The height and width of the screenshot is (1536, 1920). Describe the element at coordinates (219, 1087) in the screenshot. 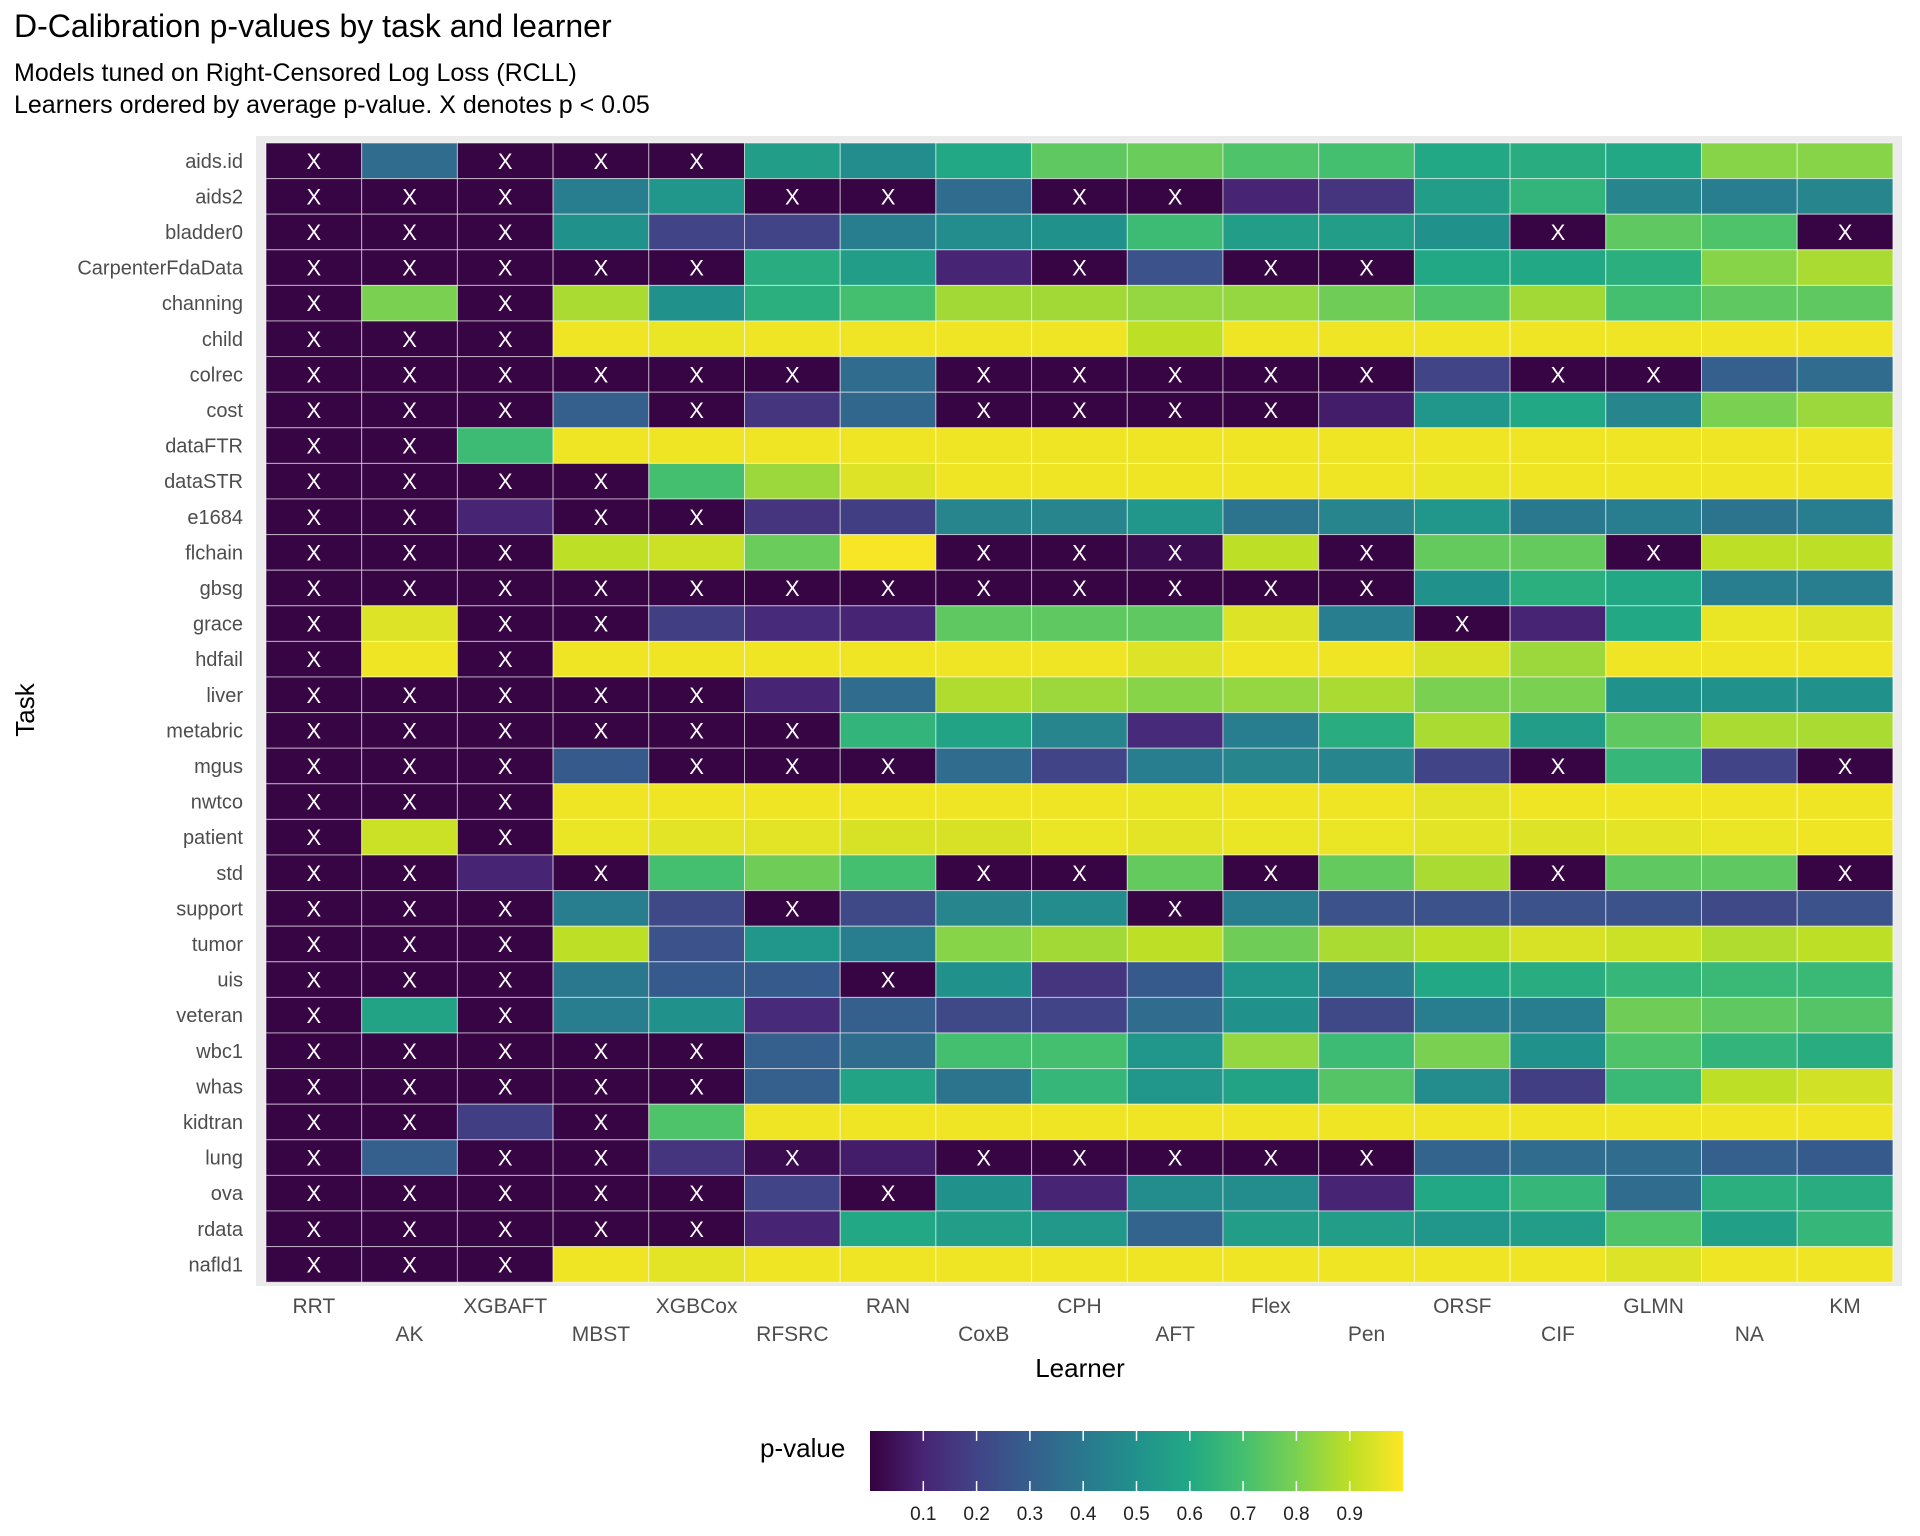

I see `y-tick-label: whas` at that location.